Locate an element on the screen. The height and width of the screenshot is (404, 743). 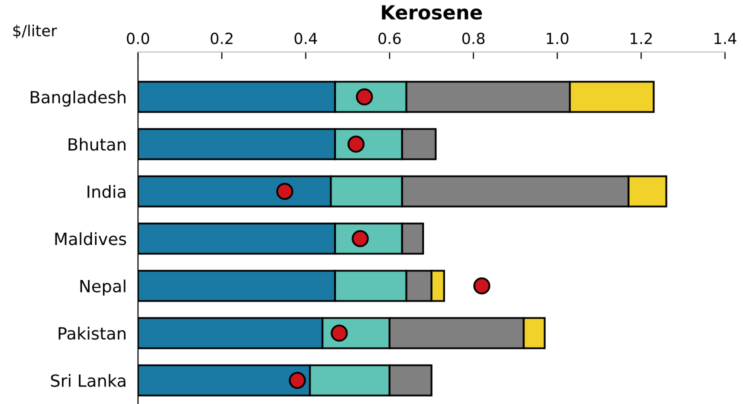
x-tick-label: 0.4 is located at coordinates (306, 38).